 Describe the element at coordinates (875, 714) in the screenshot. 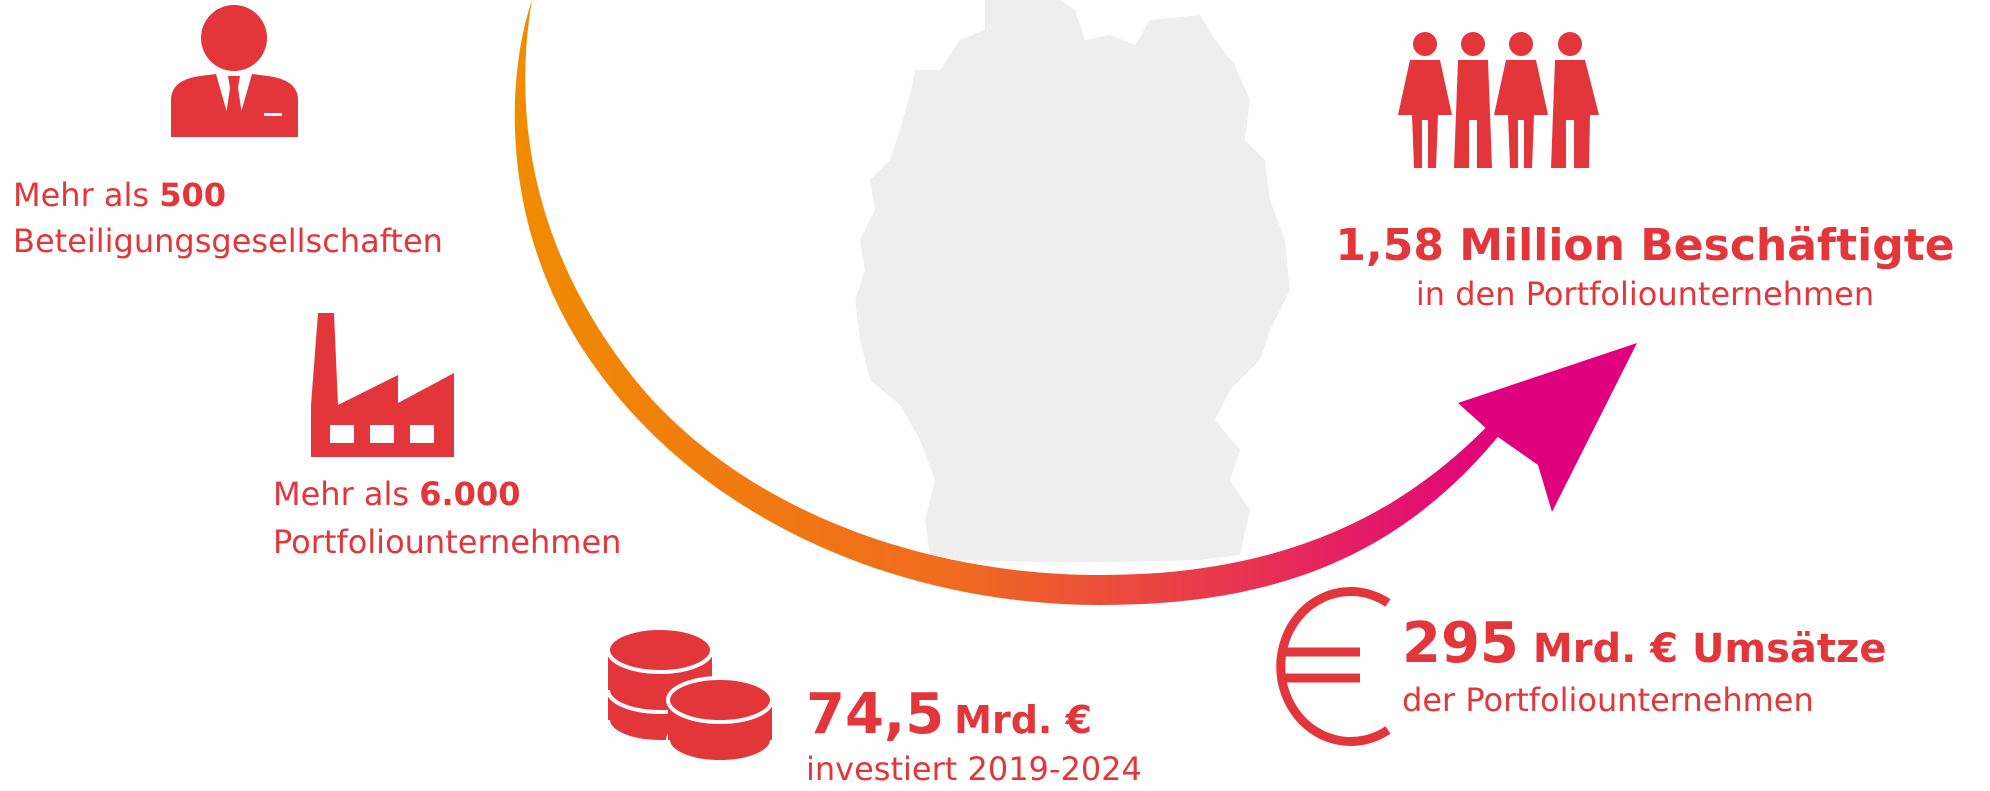

I see `number: 74,5` at that location.